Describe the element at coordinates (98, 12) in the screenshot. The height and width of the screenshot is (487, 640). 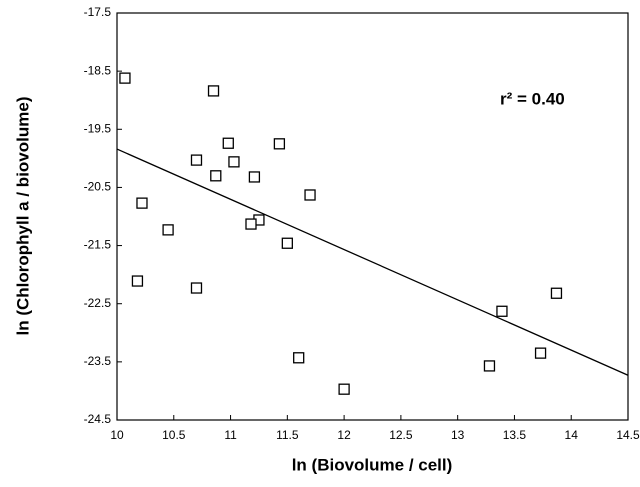
I see `y-tick-label: -17.5` at that location.